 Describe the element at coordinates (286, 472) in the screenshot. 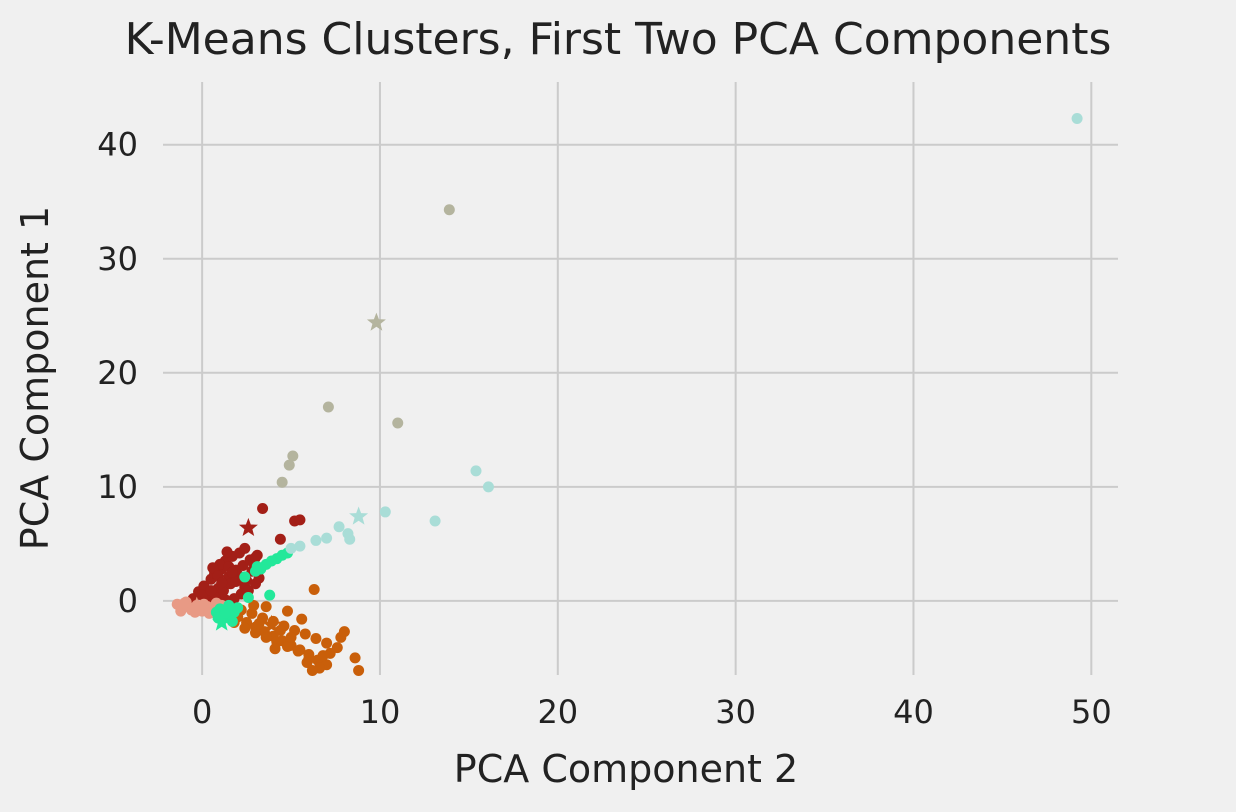

I see `centroid-markers` at that location.